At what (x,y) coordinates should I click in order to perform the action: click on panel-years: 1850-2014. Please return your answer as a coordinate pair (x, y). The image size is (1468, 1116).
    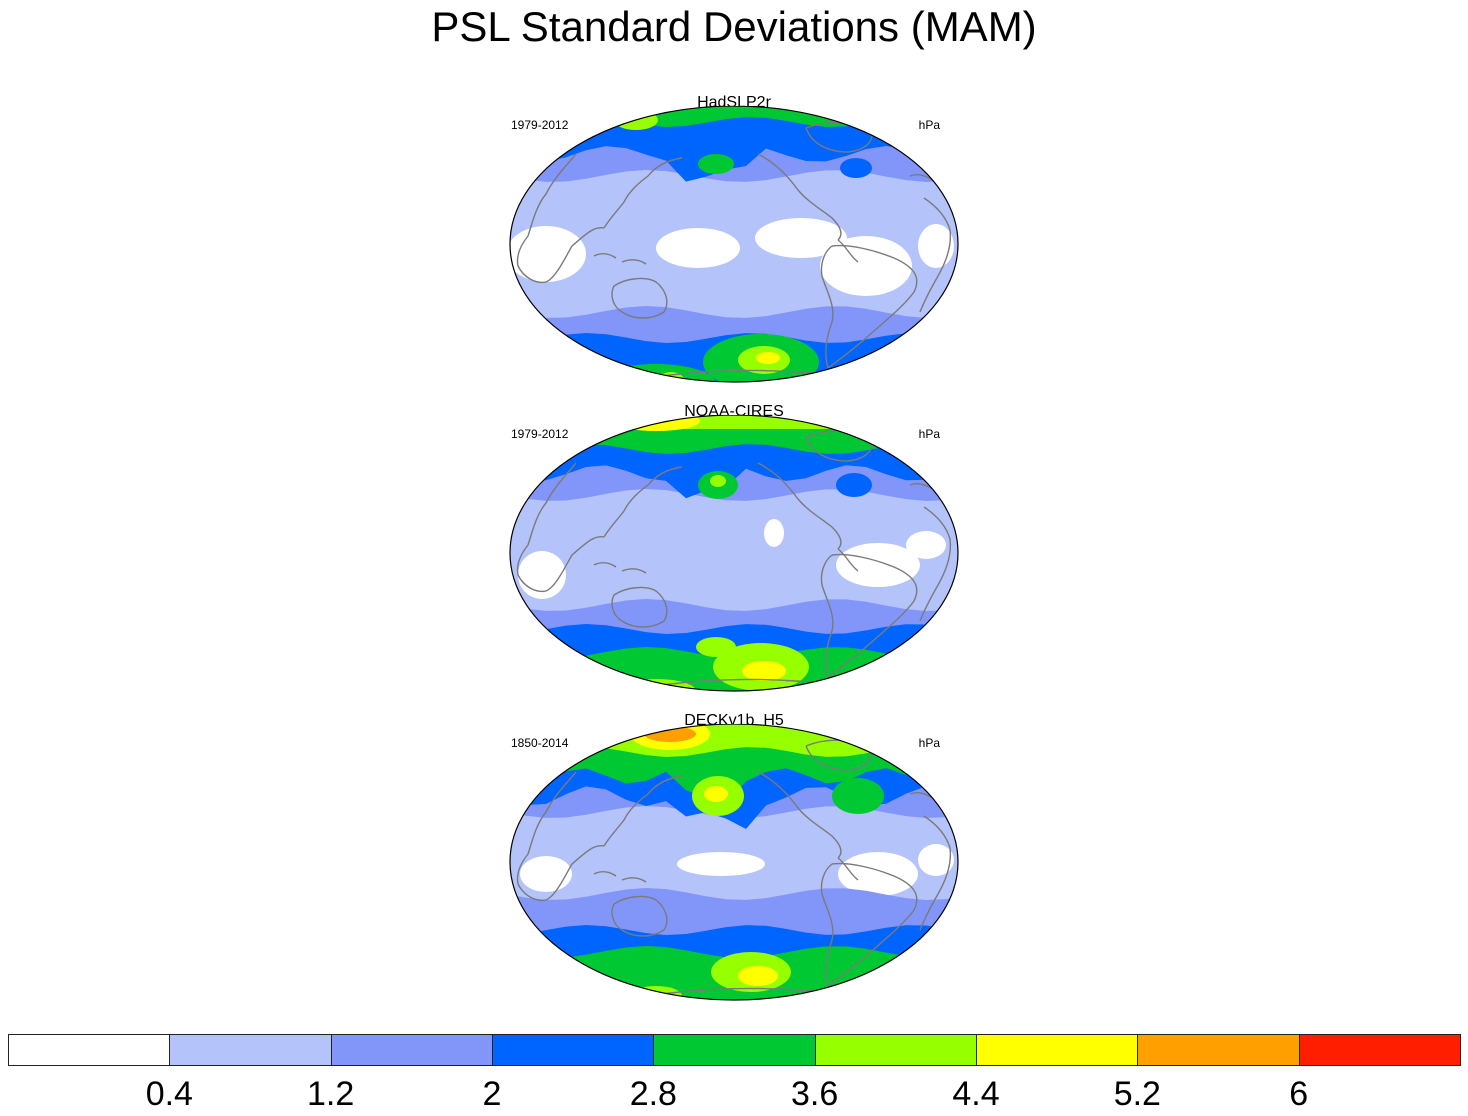
    Looking at the image, I should click on (540, 743).